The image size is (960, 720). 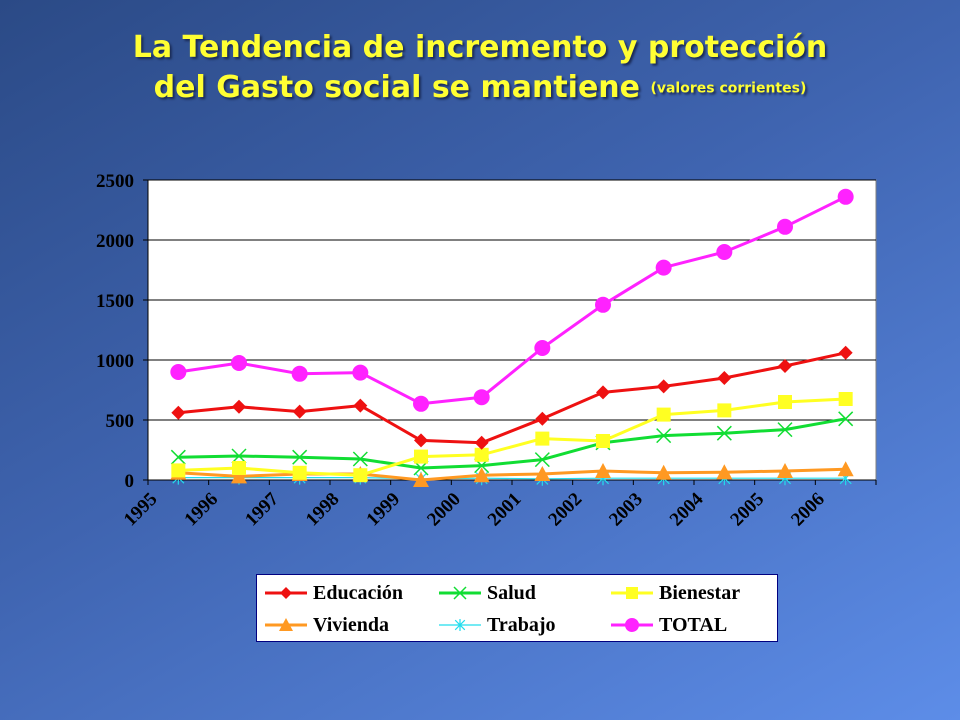 I want to click on y-axis: 0 500 1000 1500 2000 2500, so click(x=122, y=331).